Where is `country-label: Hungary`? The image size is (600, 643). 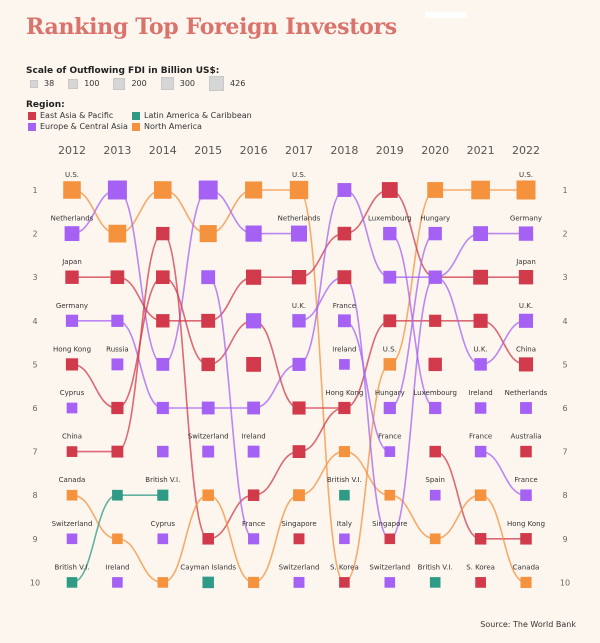 country-label: Hungary is located at coordinates (390, 393).